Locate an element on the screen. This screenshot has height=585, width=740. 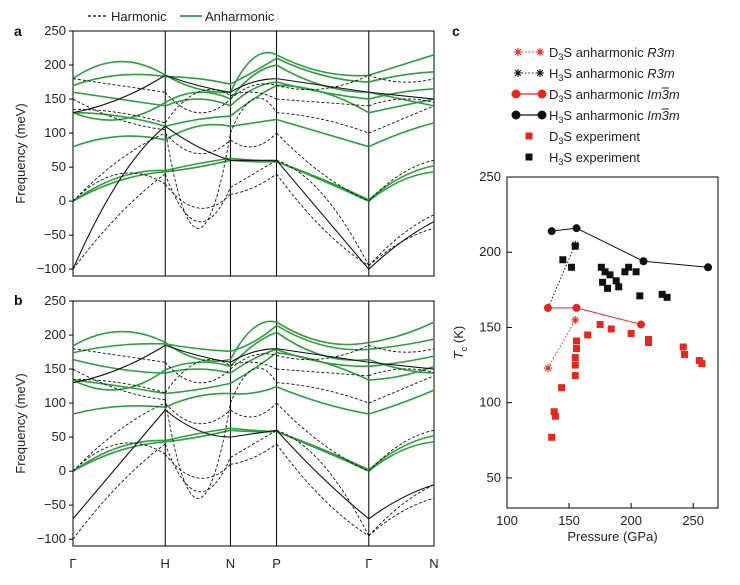
y-axis-label: Tc (K) is located at coordinates (460, 342).